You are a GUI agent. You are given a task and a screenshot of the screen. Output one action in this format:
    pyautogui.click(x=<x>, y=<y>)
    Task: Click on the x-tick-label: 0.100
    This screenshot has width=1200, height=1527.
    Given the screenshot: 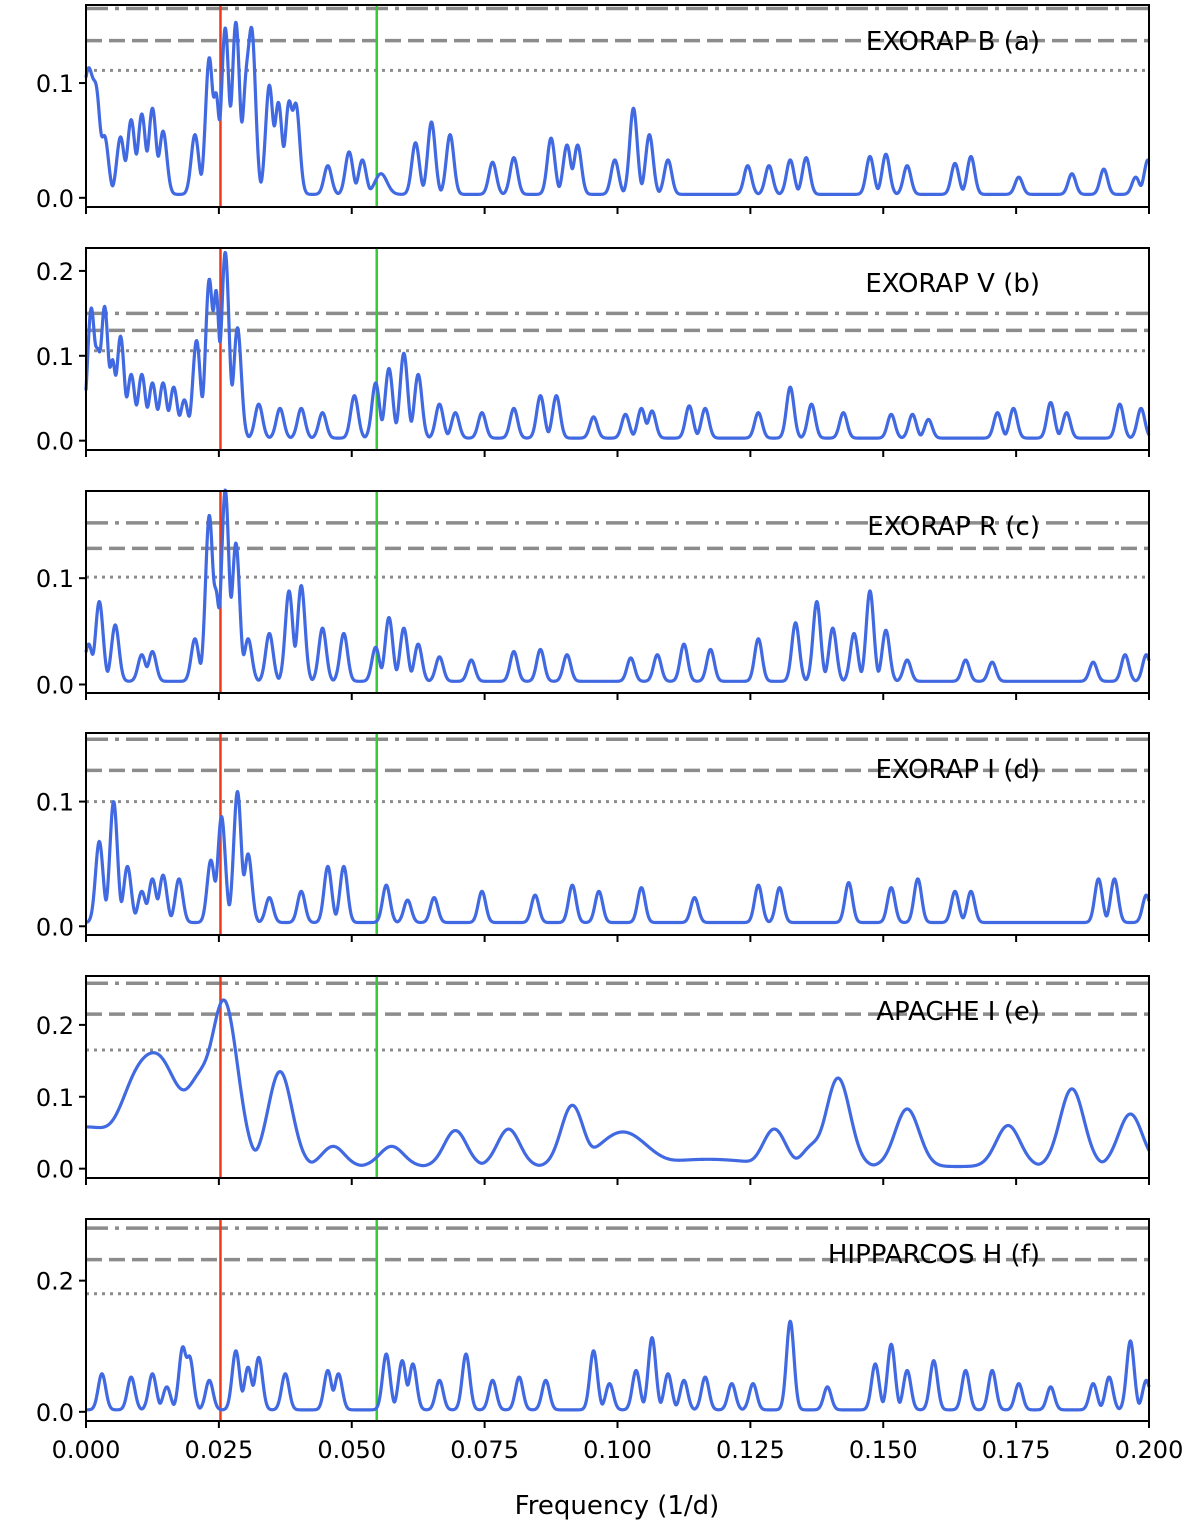 What is the action you would take?
    pyautogui.click(x=617, y=1450)
    